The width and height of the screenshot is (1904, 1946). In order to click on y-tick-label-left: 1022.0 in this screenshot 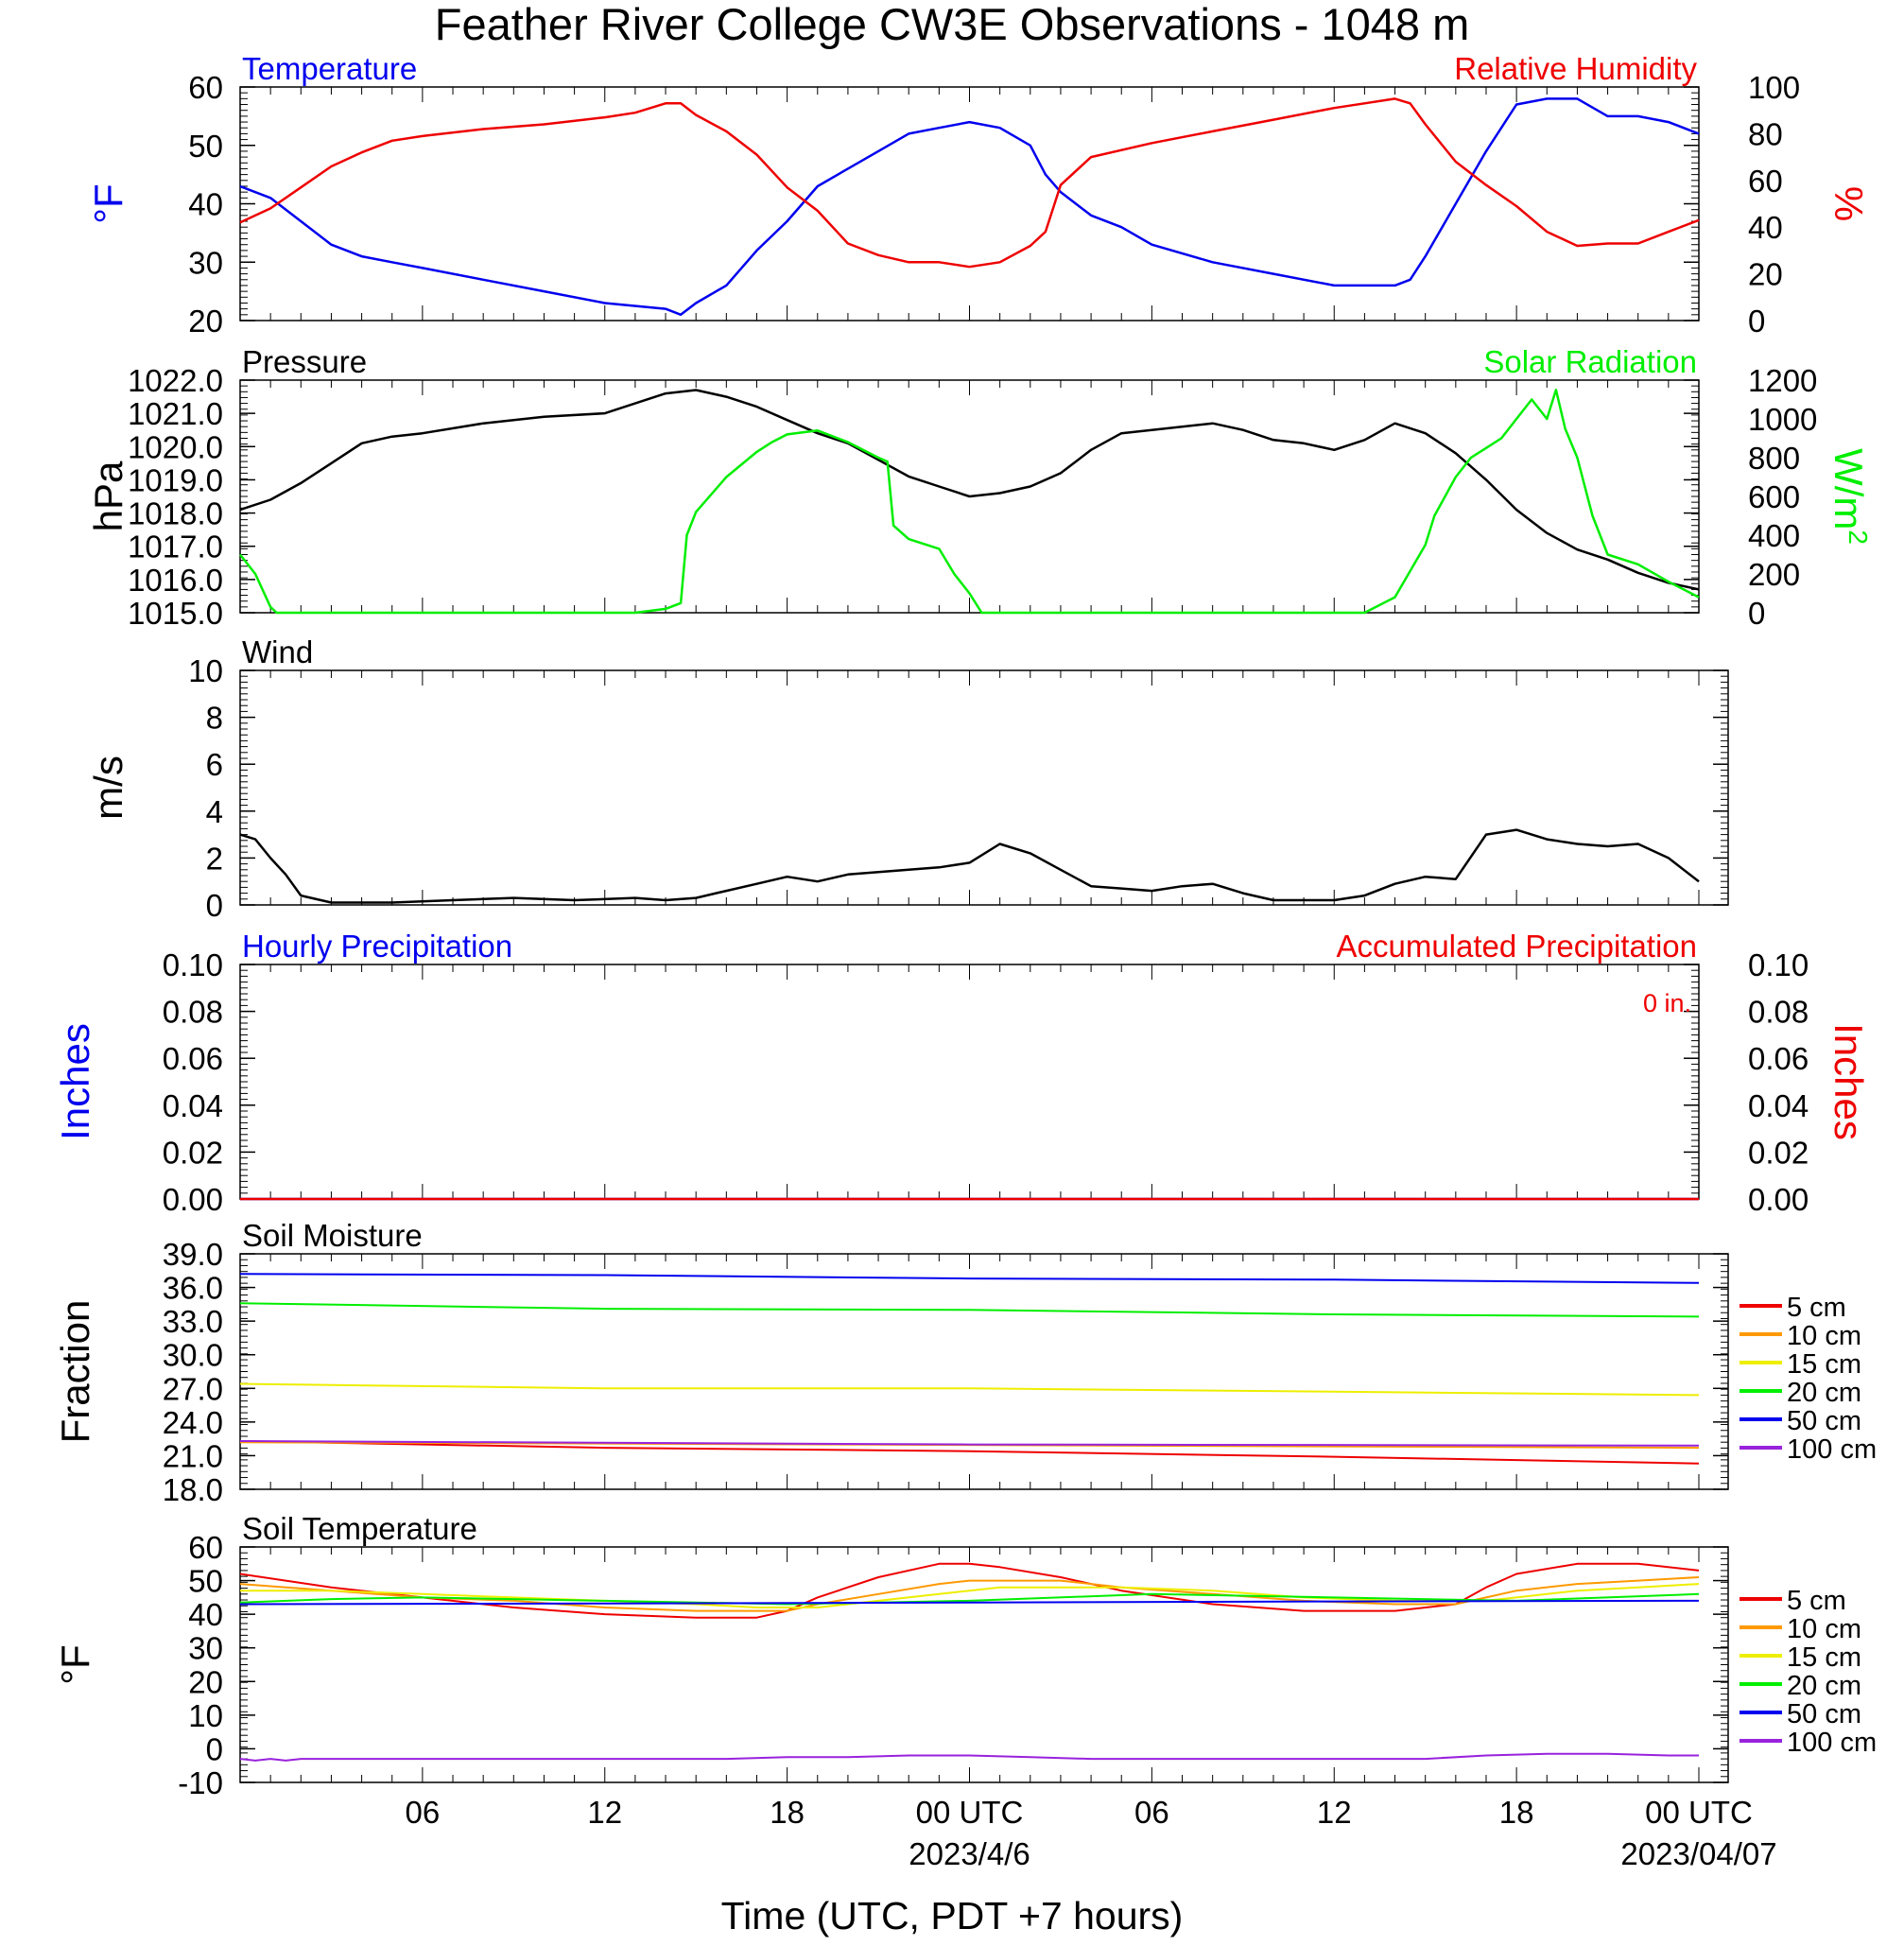, I will do `click(175, 381)`.